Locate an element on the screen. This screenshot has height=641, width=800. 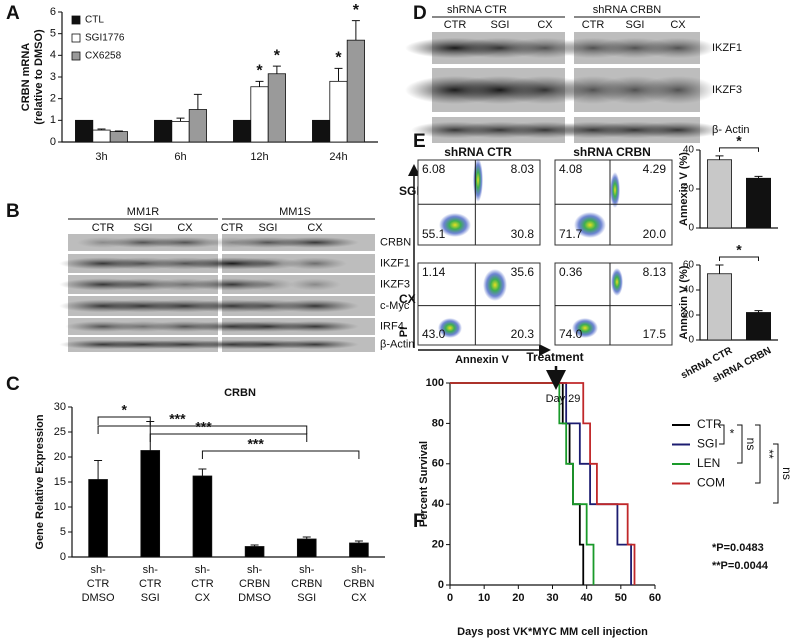
significance: *** is located at coordinates (177, 419).